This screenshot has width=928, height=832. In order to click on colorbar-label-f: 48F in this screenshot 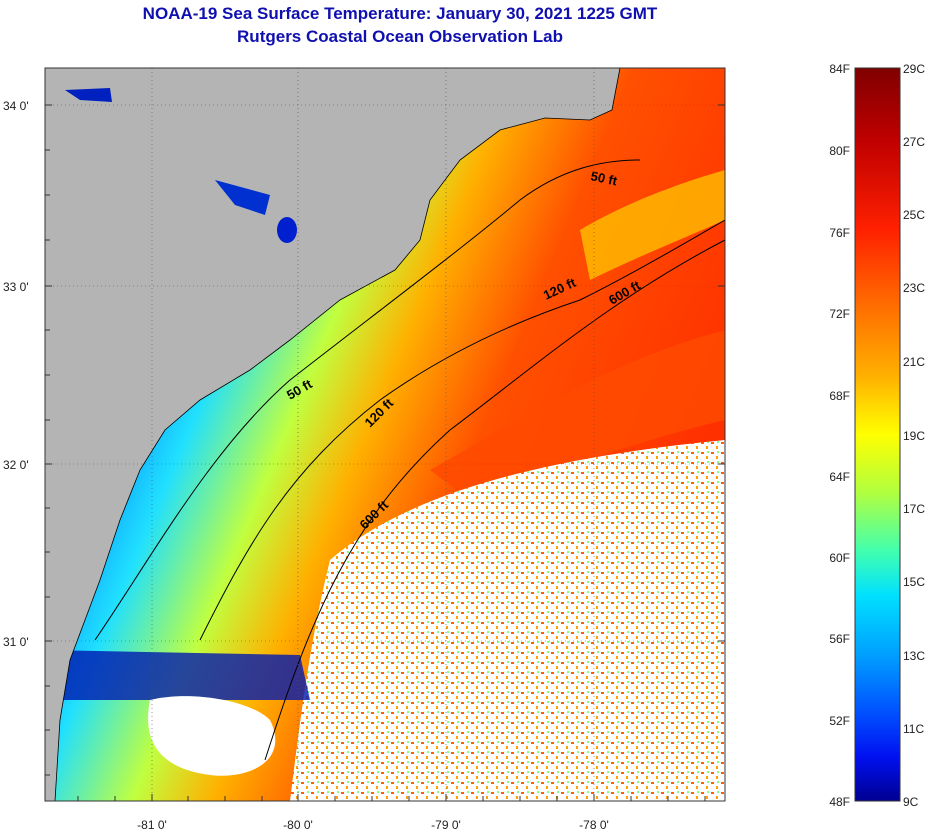, I will do `click(839, 802)`.